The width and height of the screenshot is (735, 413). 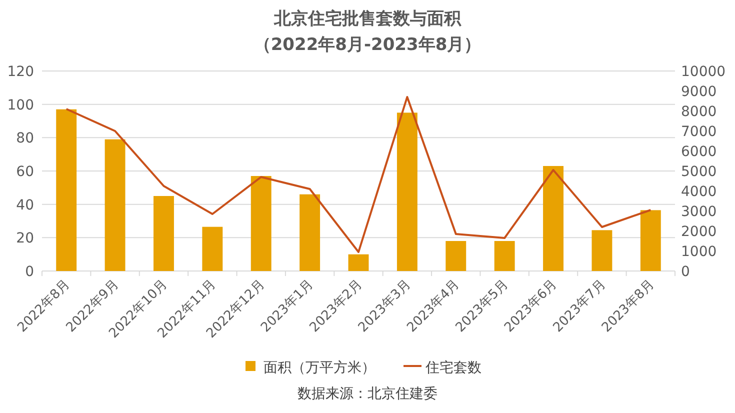 I want to click on y2-tick-label: 10000, so click(x=703, y=72).